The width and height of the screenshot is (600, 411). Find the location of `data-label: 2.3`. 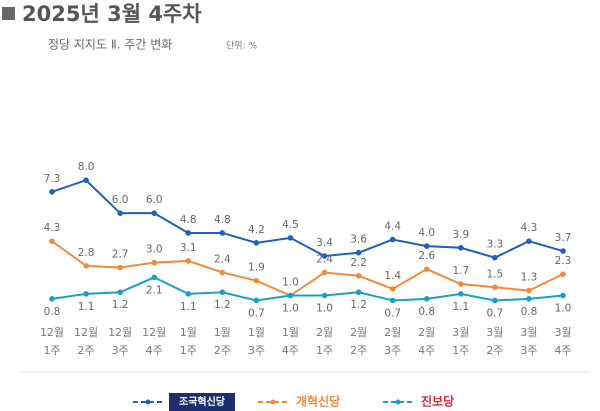

data-label: 2.3 is located at coordinates (563, 261).